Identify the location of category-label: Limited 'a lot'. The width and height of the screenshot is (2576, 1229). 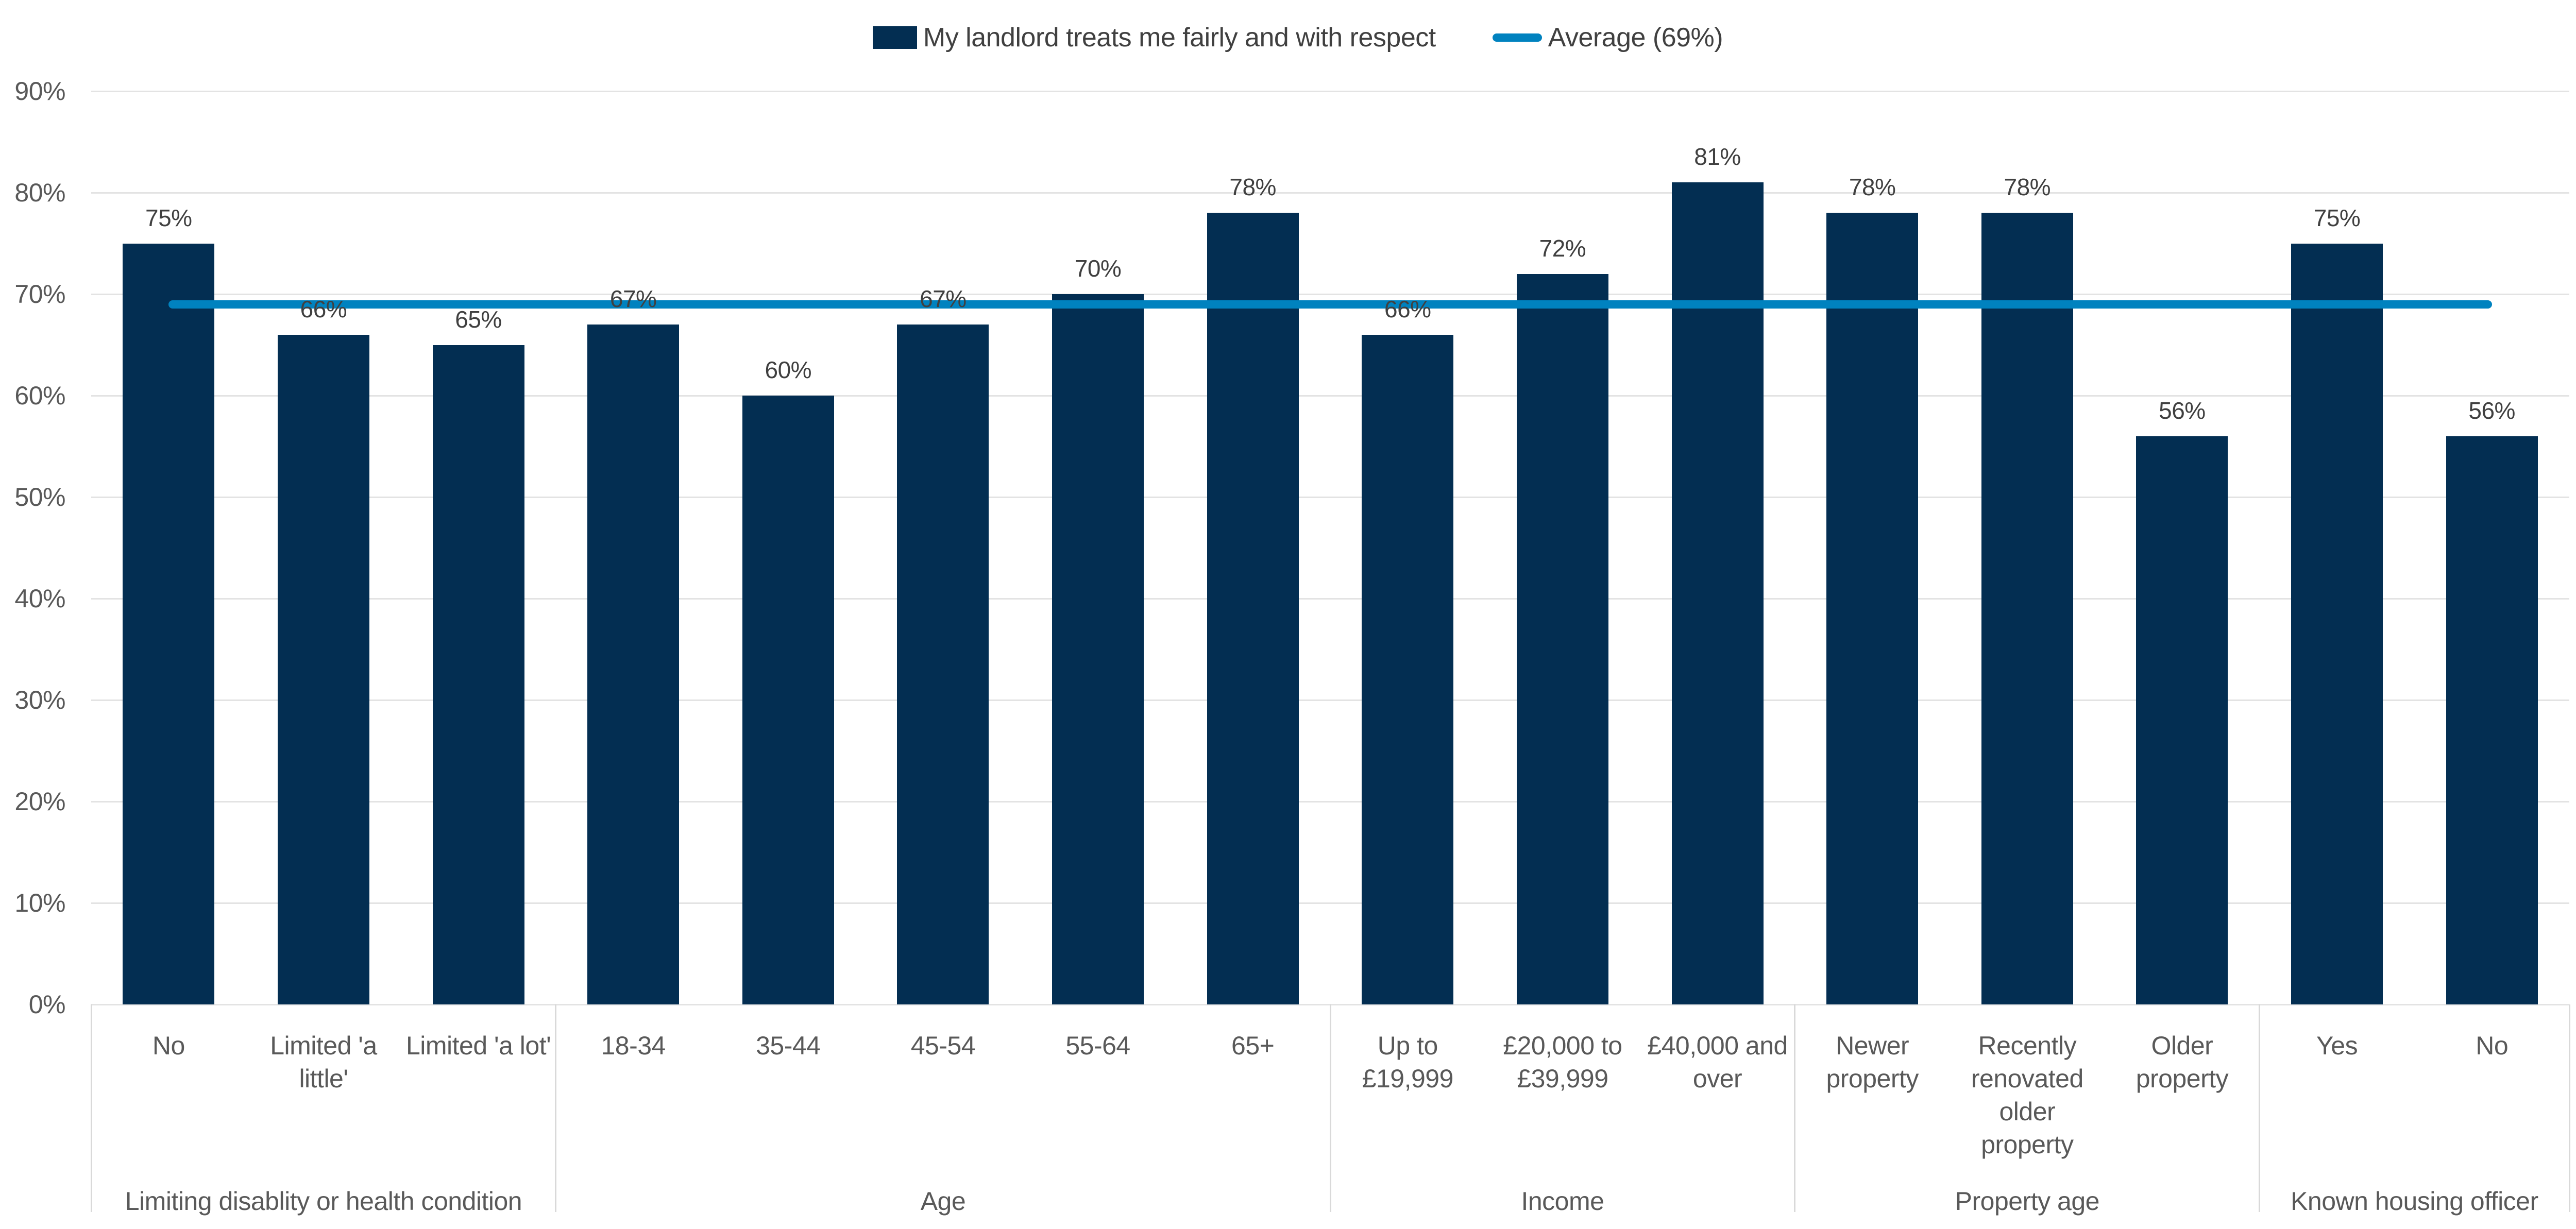
(478, 1046).